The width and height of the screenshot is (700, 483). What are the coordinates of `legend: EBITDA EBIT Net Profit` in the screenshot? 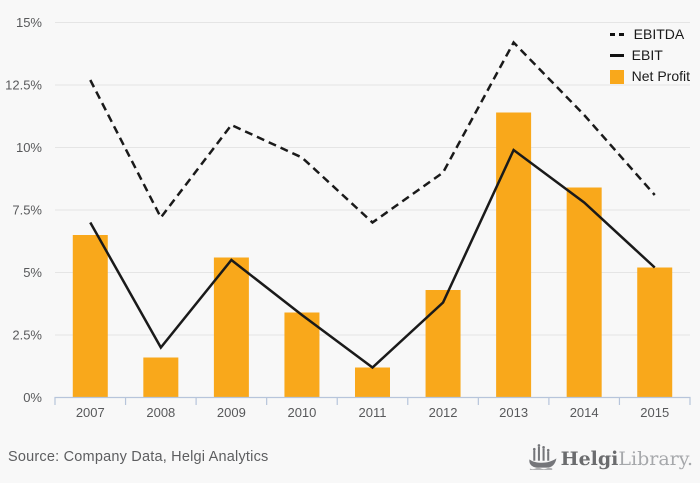 It's located at (649, 55).